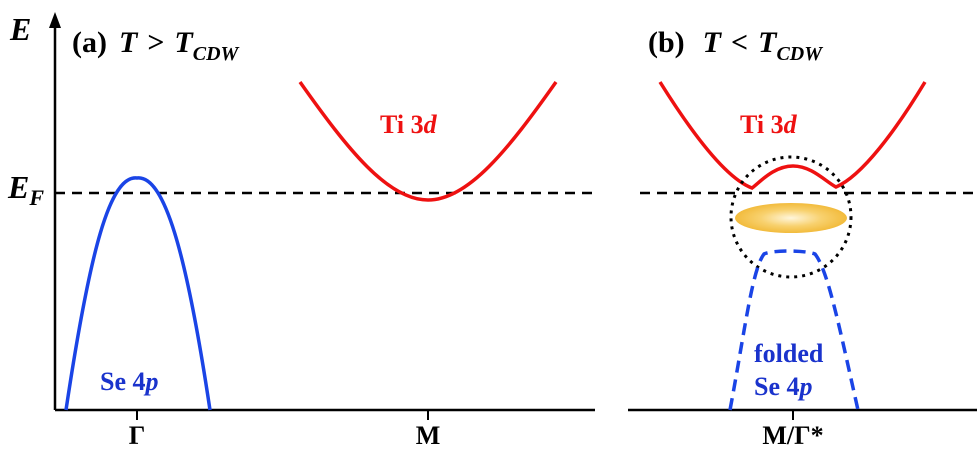 The height and width of the screenshot is (454, 977). What do you see at coordinates (783, 386) in the screenshot?
I see `folded-label-line2: Se 4p` at bounding box center [783, 386].